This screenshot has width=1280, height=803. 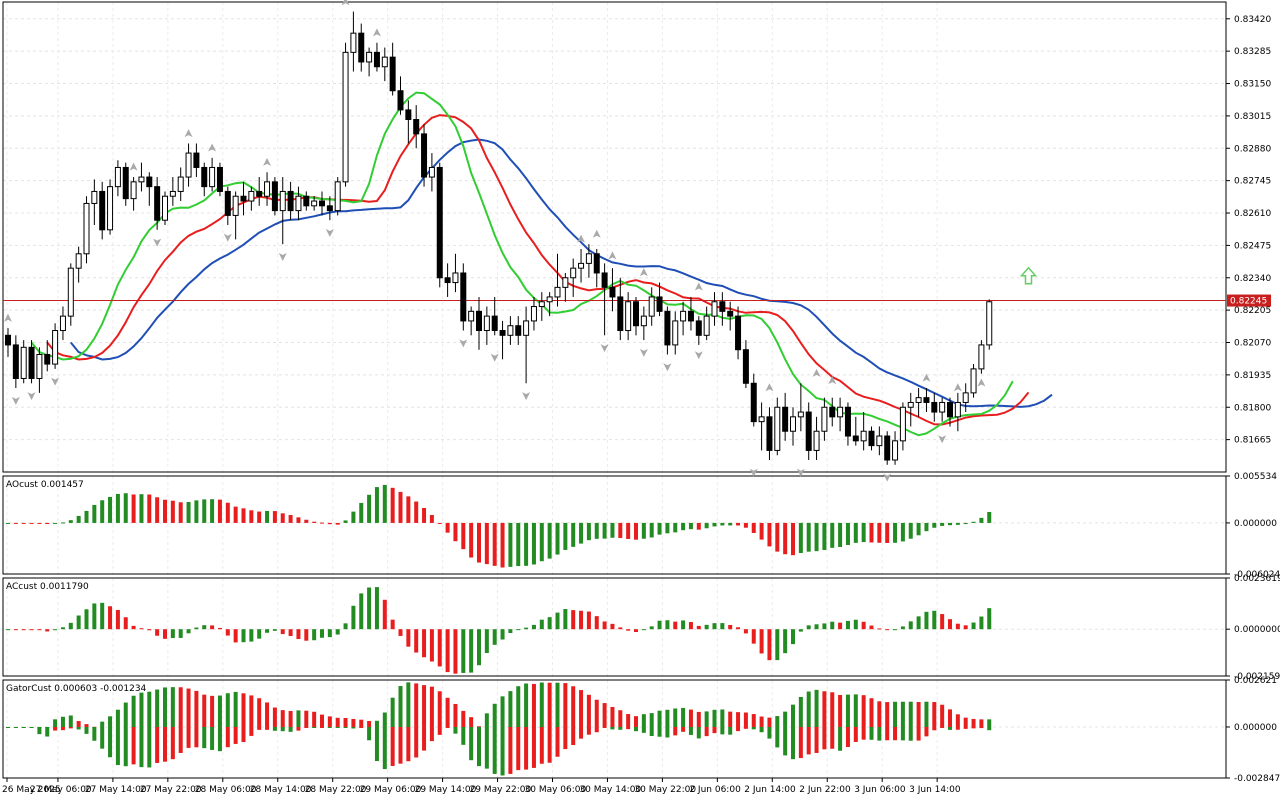 What do you see at coordinates (1252, 20) in the screenshot?
I see `price-tick-label: 0.83420` at bounding box center [1252, 20].